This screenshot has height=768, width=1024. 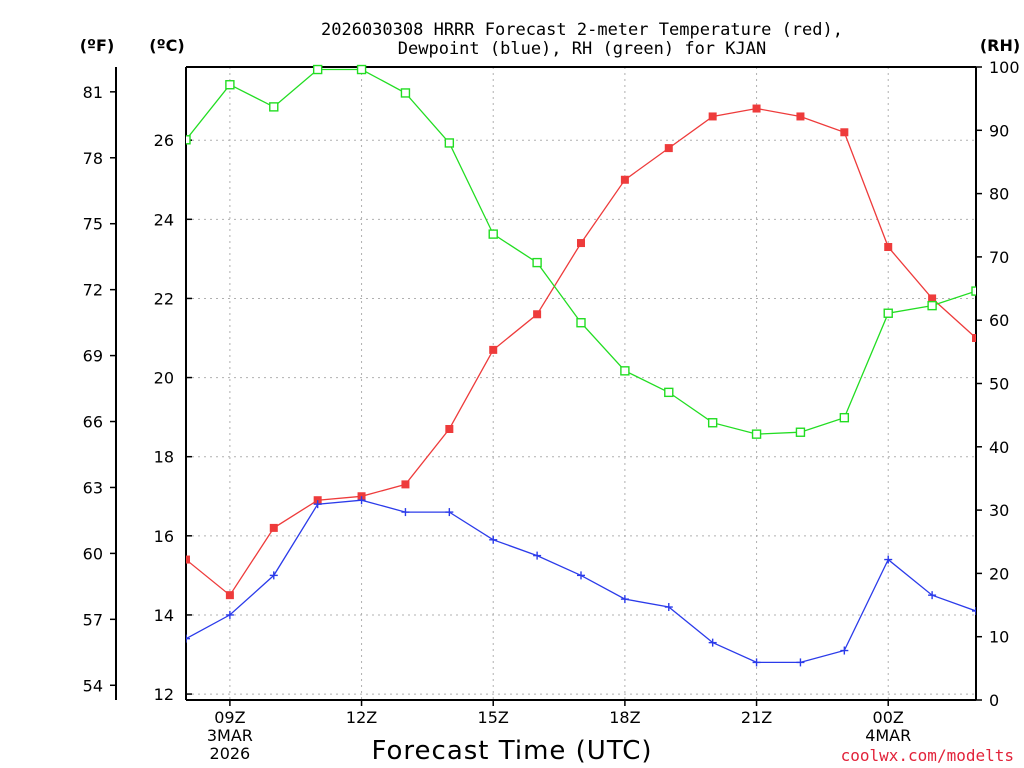 What do you see at coordinates (93, 224) in the screenshot?
I see `fahrenheit-tick-label: 75` at bounding box center [93, 224].